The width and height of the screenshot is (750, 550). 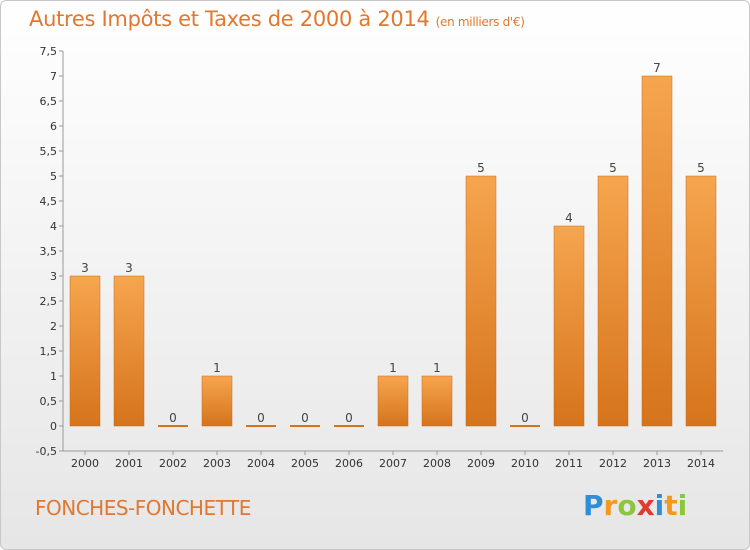 I want to click on y-tick-label: 0,5, so click(x=49, y=401).